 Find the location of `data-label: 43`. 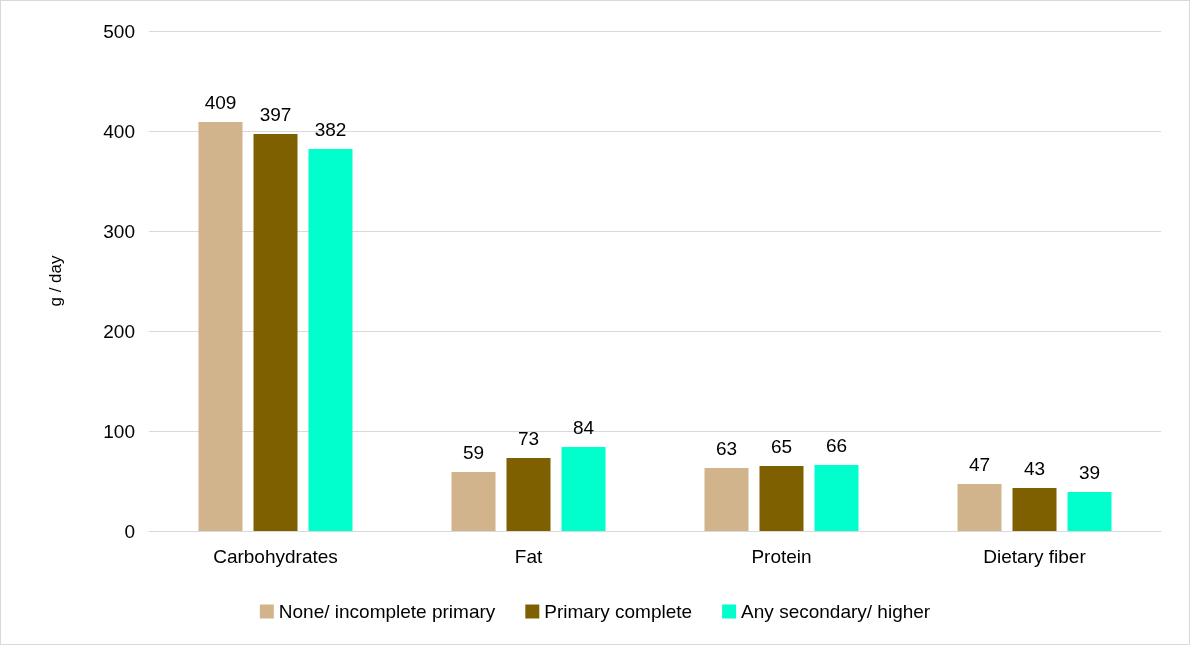

data-label: 43 is located at coordinates (1034, 468).